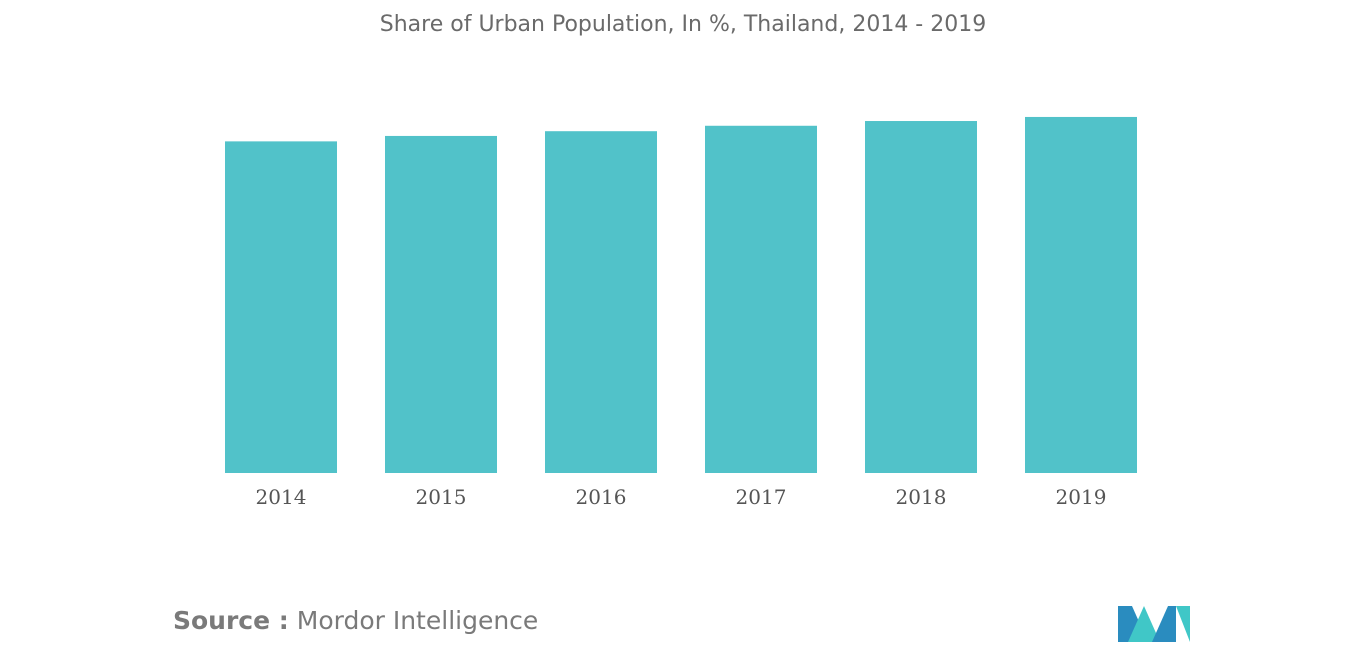 The height and width of the screenshot is (655, 1366). I want to click on source-label: Source :, so click(231, 620).